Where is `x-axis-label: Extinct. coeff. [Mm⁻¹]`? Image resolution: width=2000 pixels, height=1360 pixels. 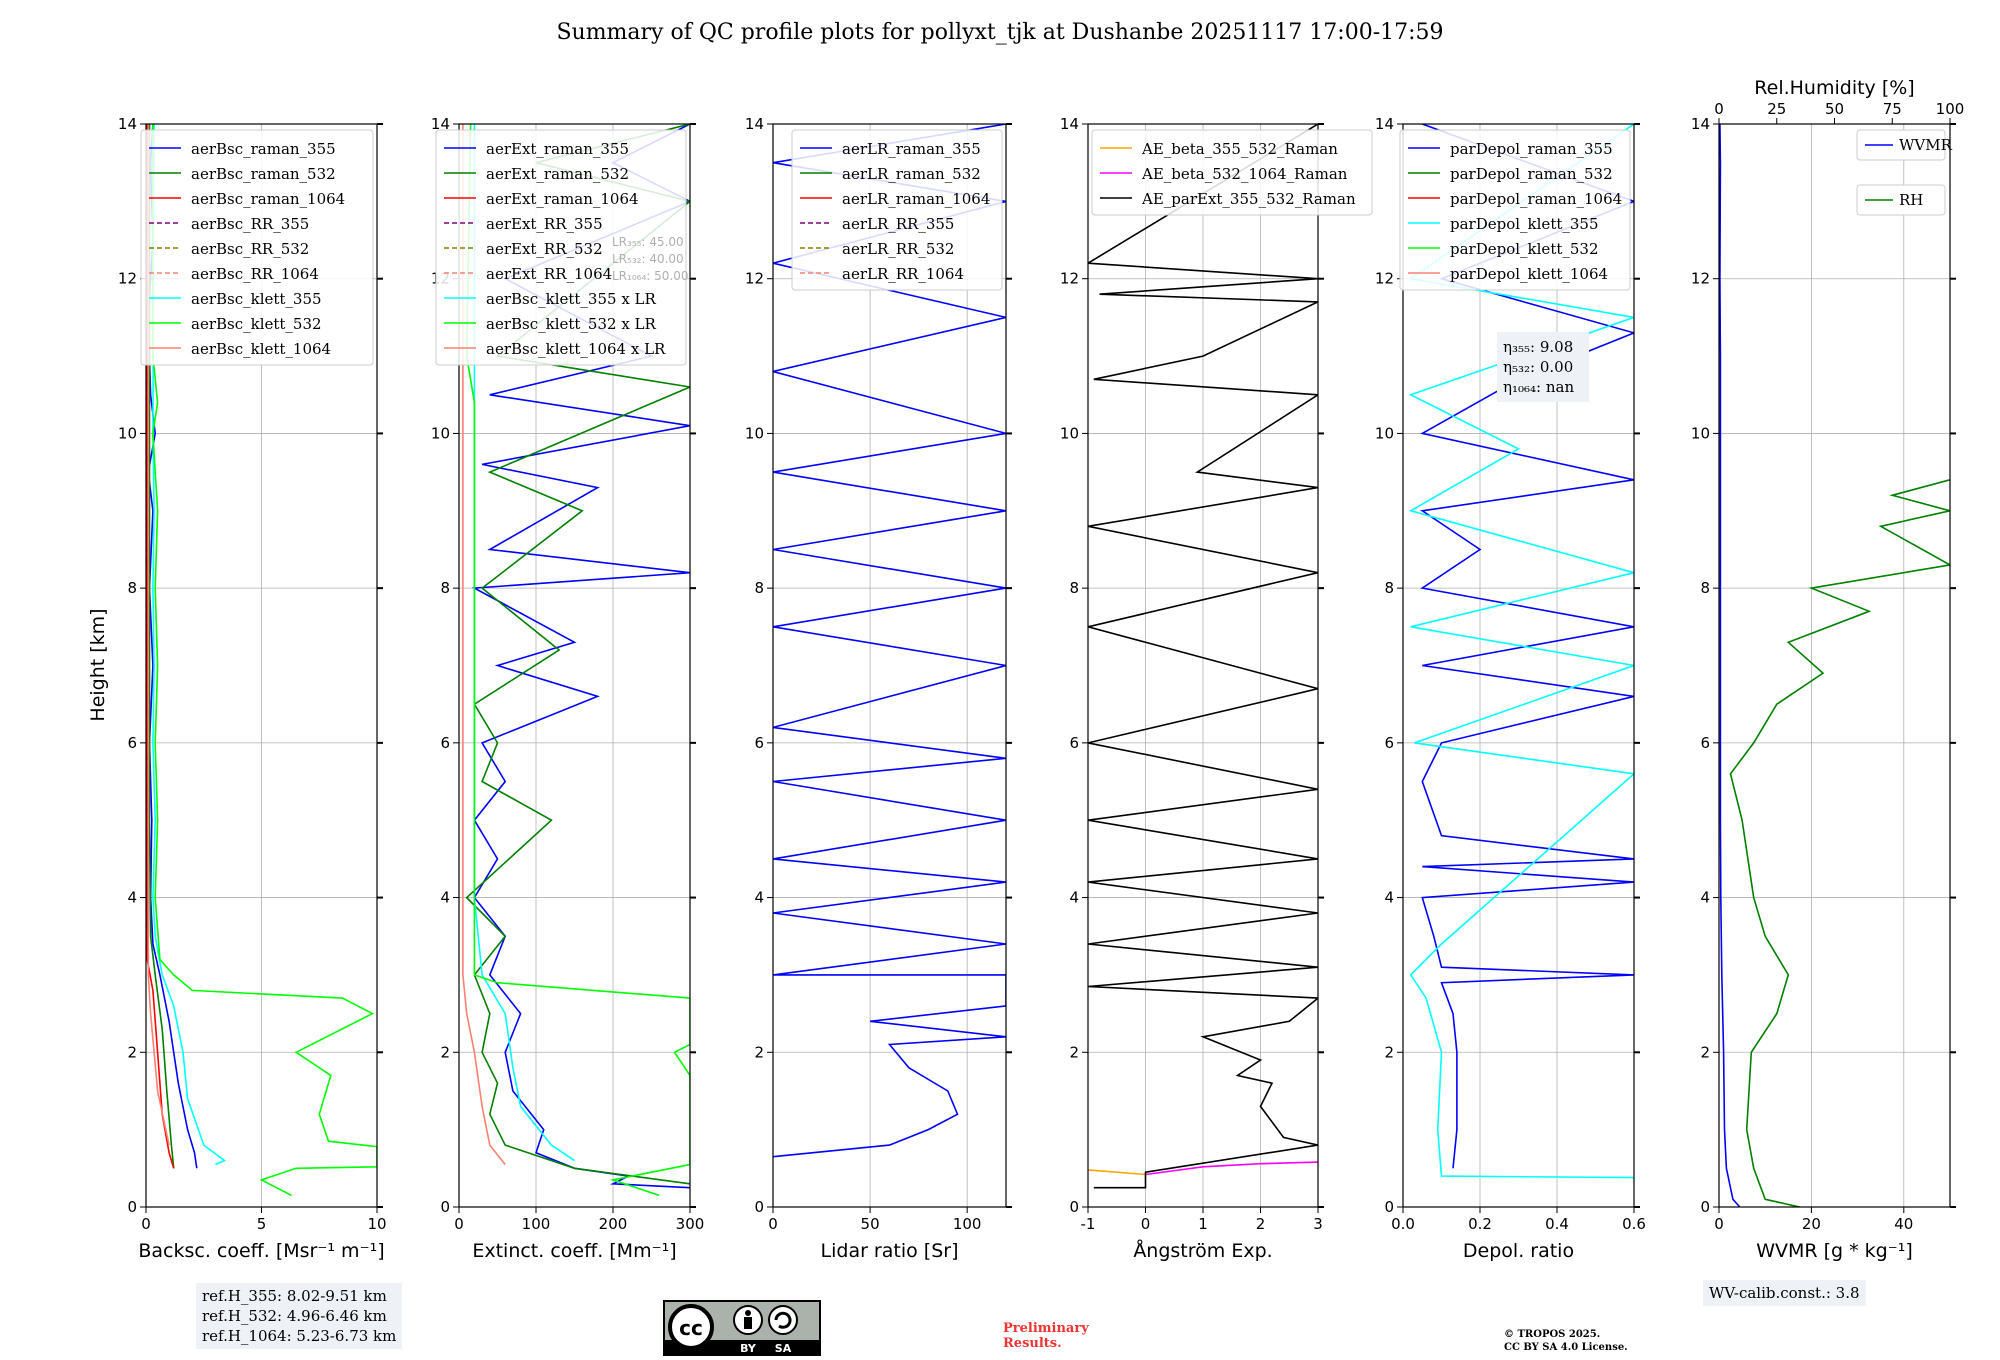 x-axis-label: Extinct. coeff. [Mm⁻¹] is located at coordinates (574, 1251).